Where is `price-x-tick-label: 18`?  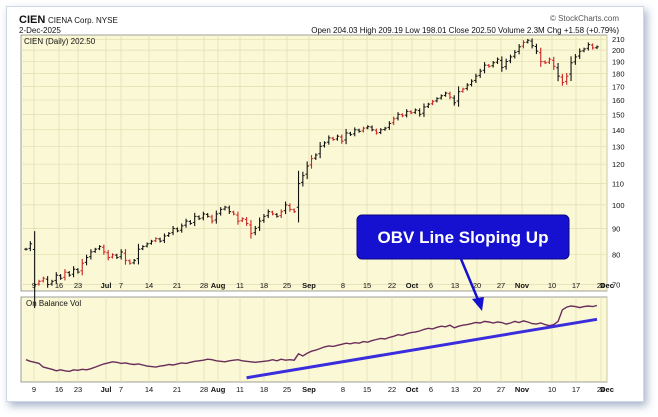
price-x-tick-label: 18 is located at coordinates (264, 285).